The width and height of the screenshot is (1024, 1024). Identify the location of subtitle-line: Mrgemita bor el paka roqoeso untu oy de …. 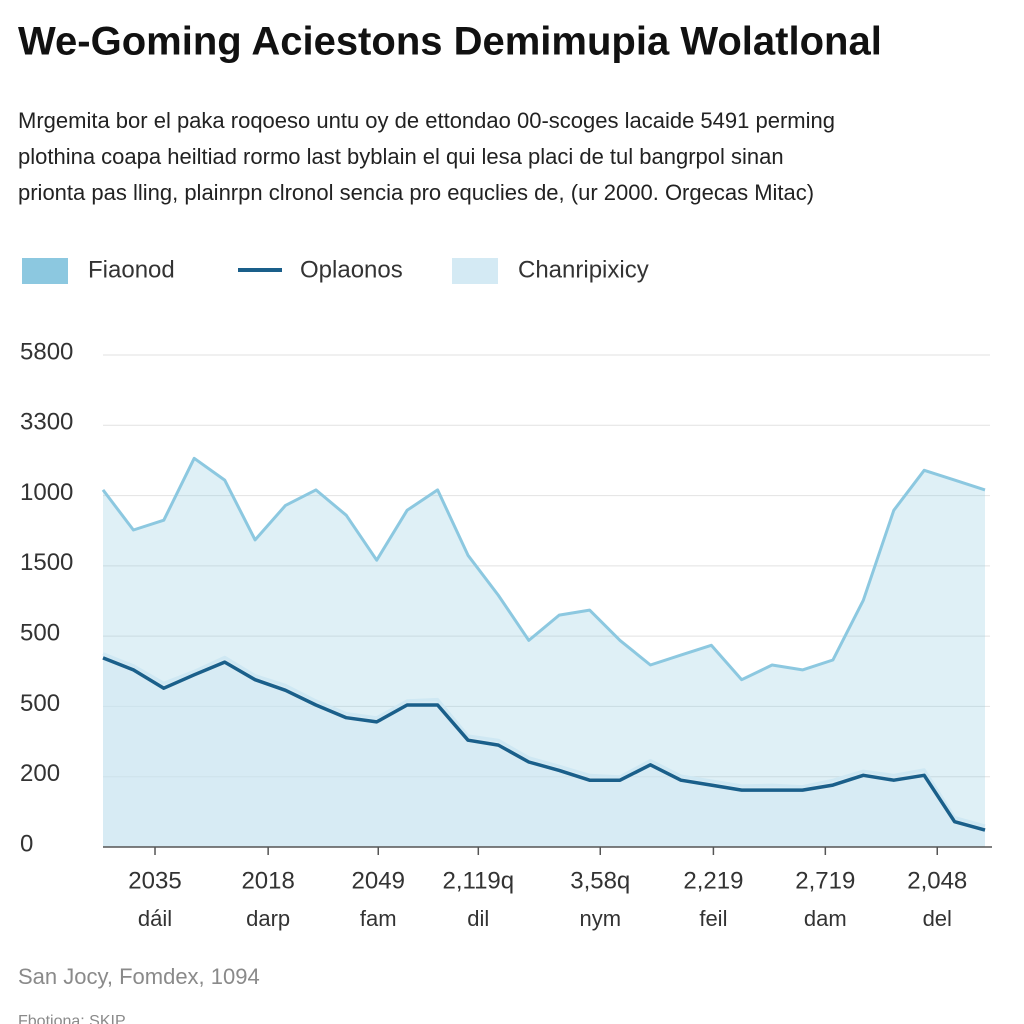
(426, 120).